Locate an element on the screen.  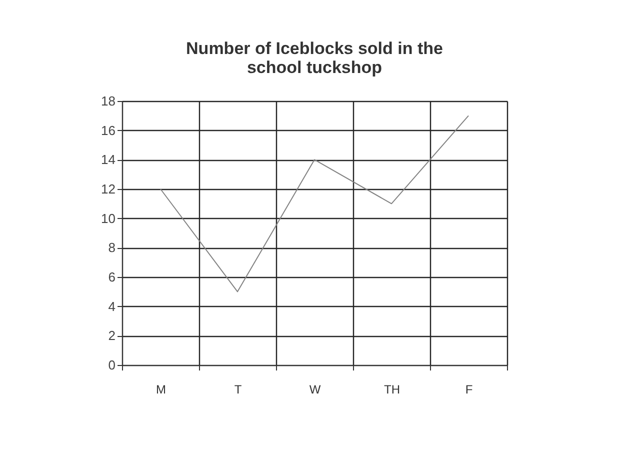
x-tick-label: M is located at coordinates (161, 389).